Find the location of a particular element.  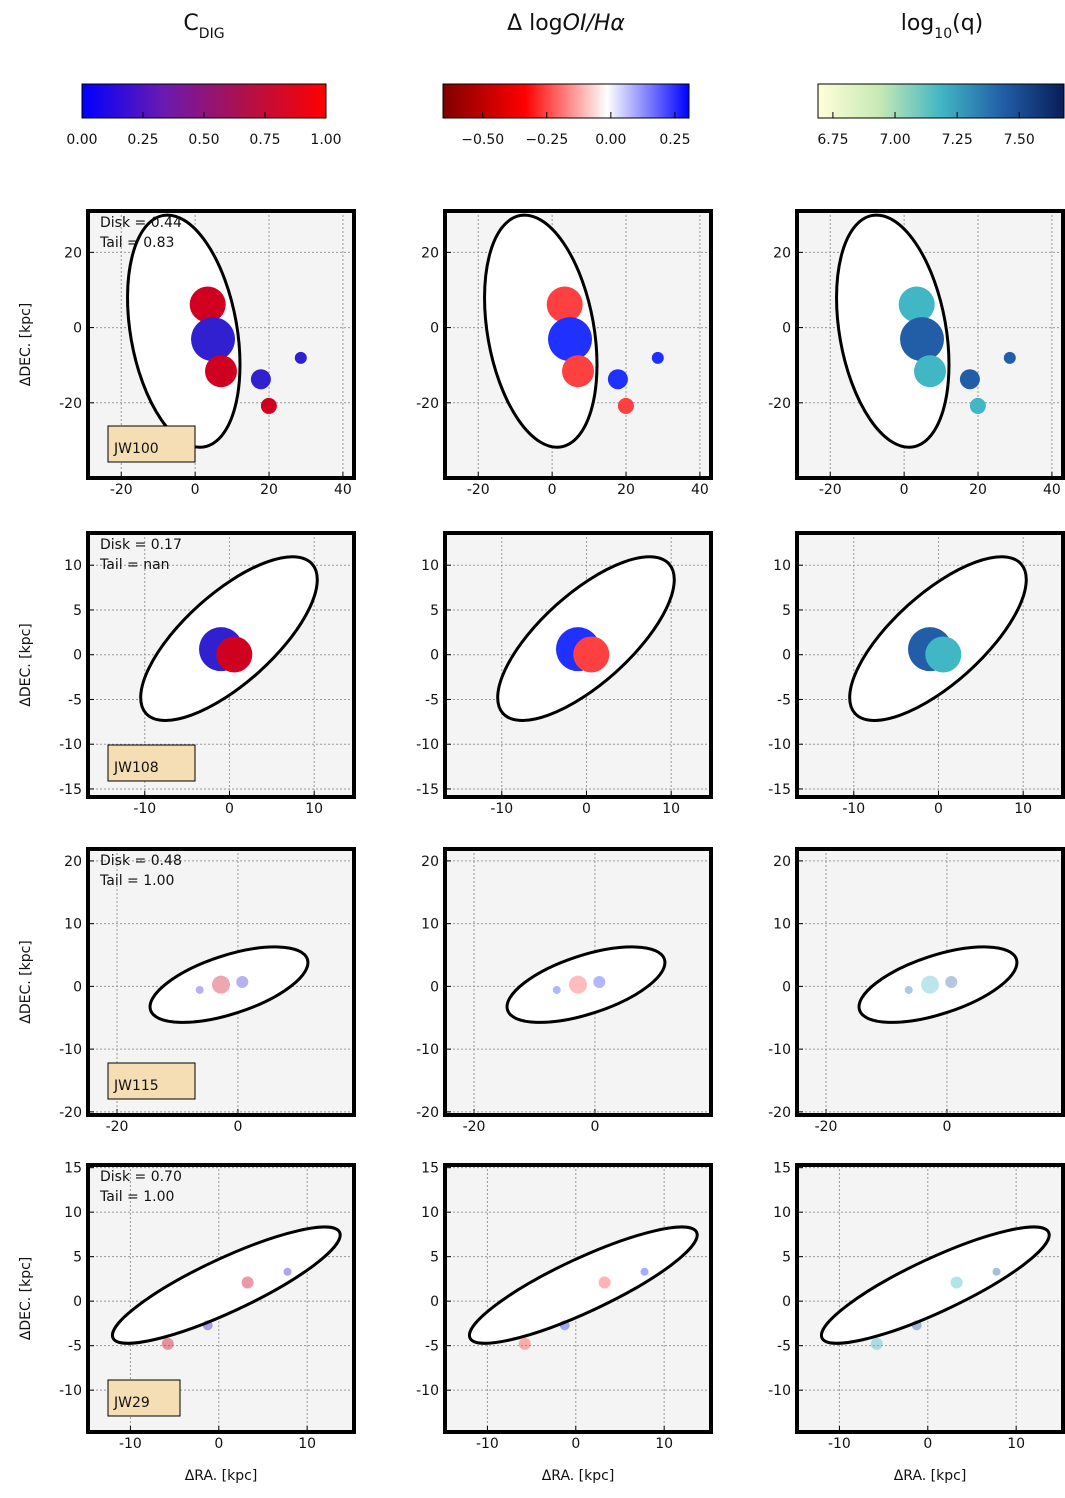

colorbar-tick-label: 0.25 is located at coordinates (142, 140).